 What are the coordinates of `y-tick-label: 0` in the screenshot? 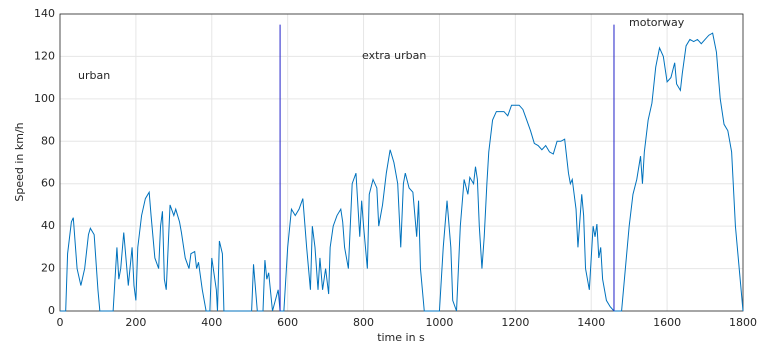 It's located at (51, 310).